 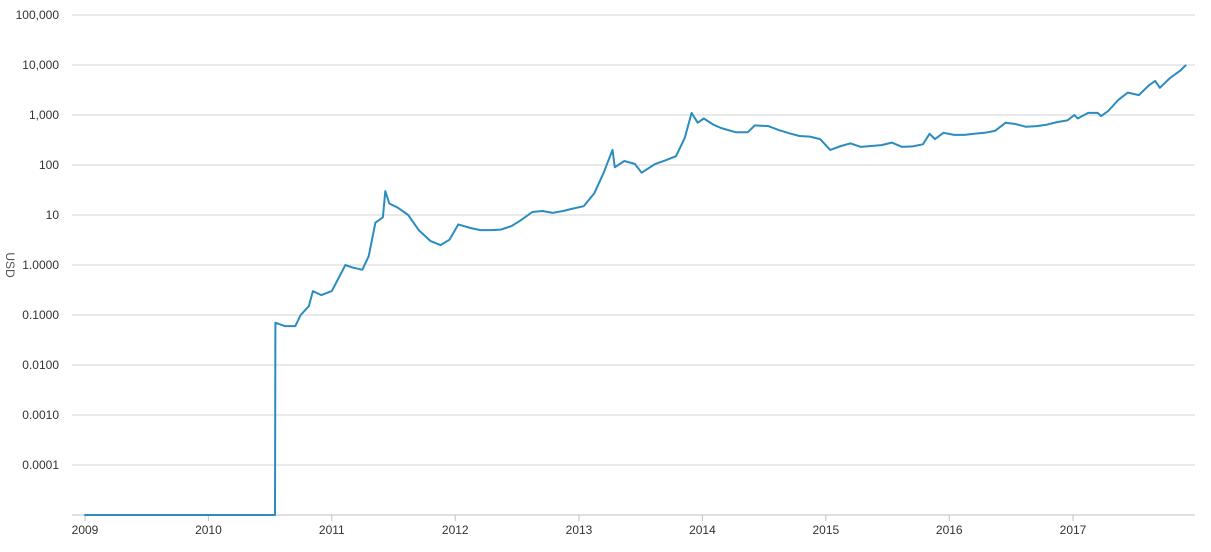 What do you see at coordinates (40, 415) in the screenshot?
I see `y-tick-label: 0.0010` at bounding box center [40, 415].